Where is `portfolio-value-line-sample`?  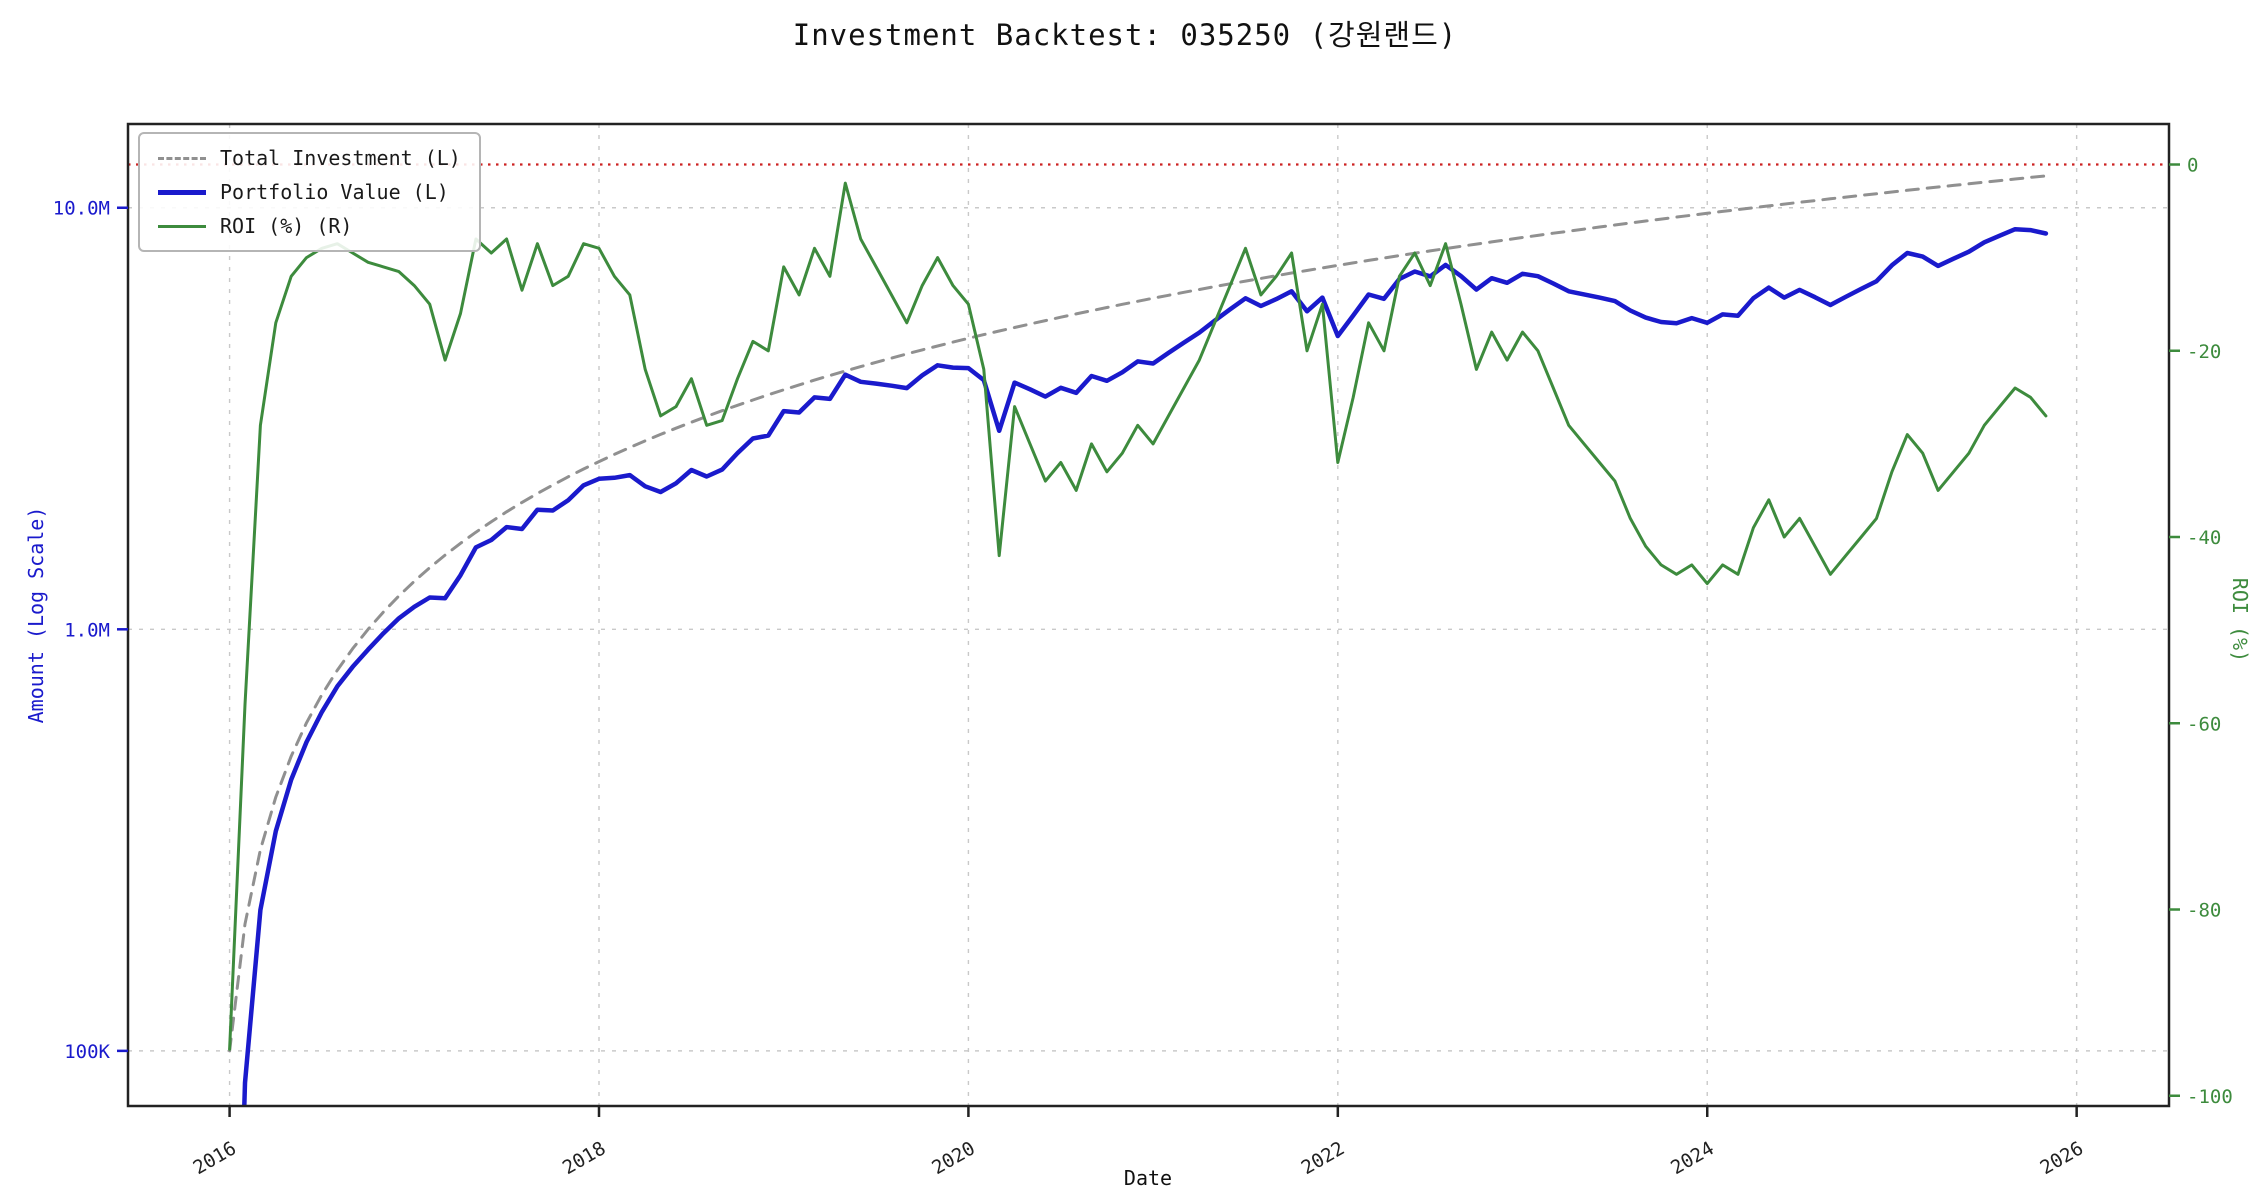 portfolio-value-line-sample is located at coordinates (182, 192).